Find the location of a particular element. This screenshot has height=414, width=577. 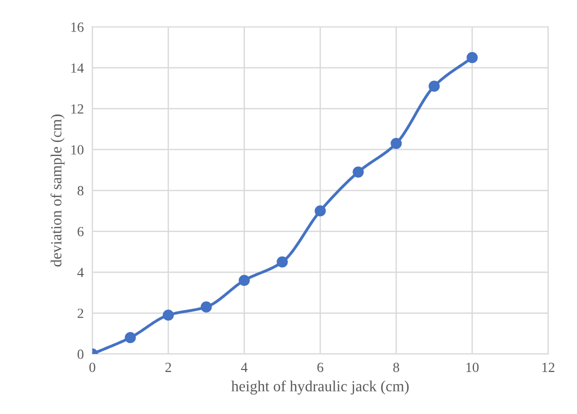

y-tick-label: 8 is located at coordinates (81, 191).